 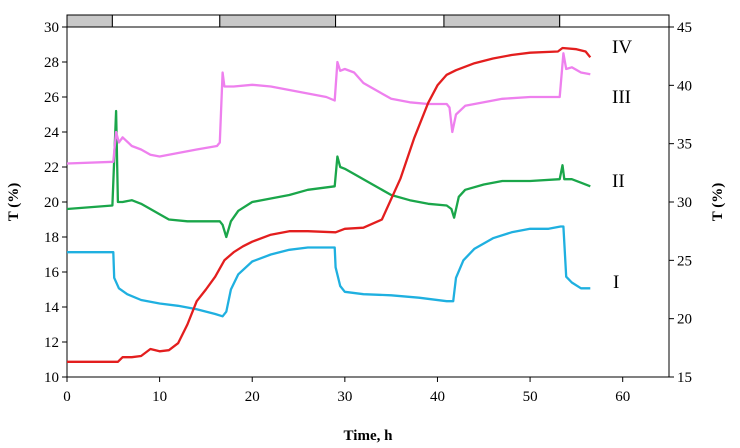 What do you see at coordinates (622, 47) in the screenshot?
I see `series-label-IV: IV` at bounding box center [622, 47].